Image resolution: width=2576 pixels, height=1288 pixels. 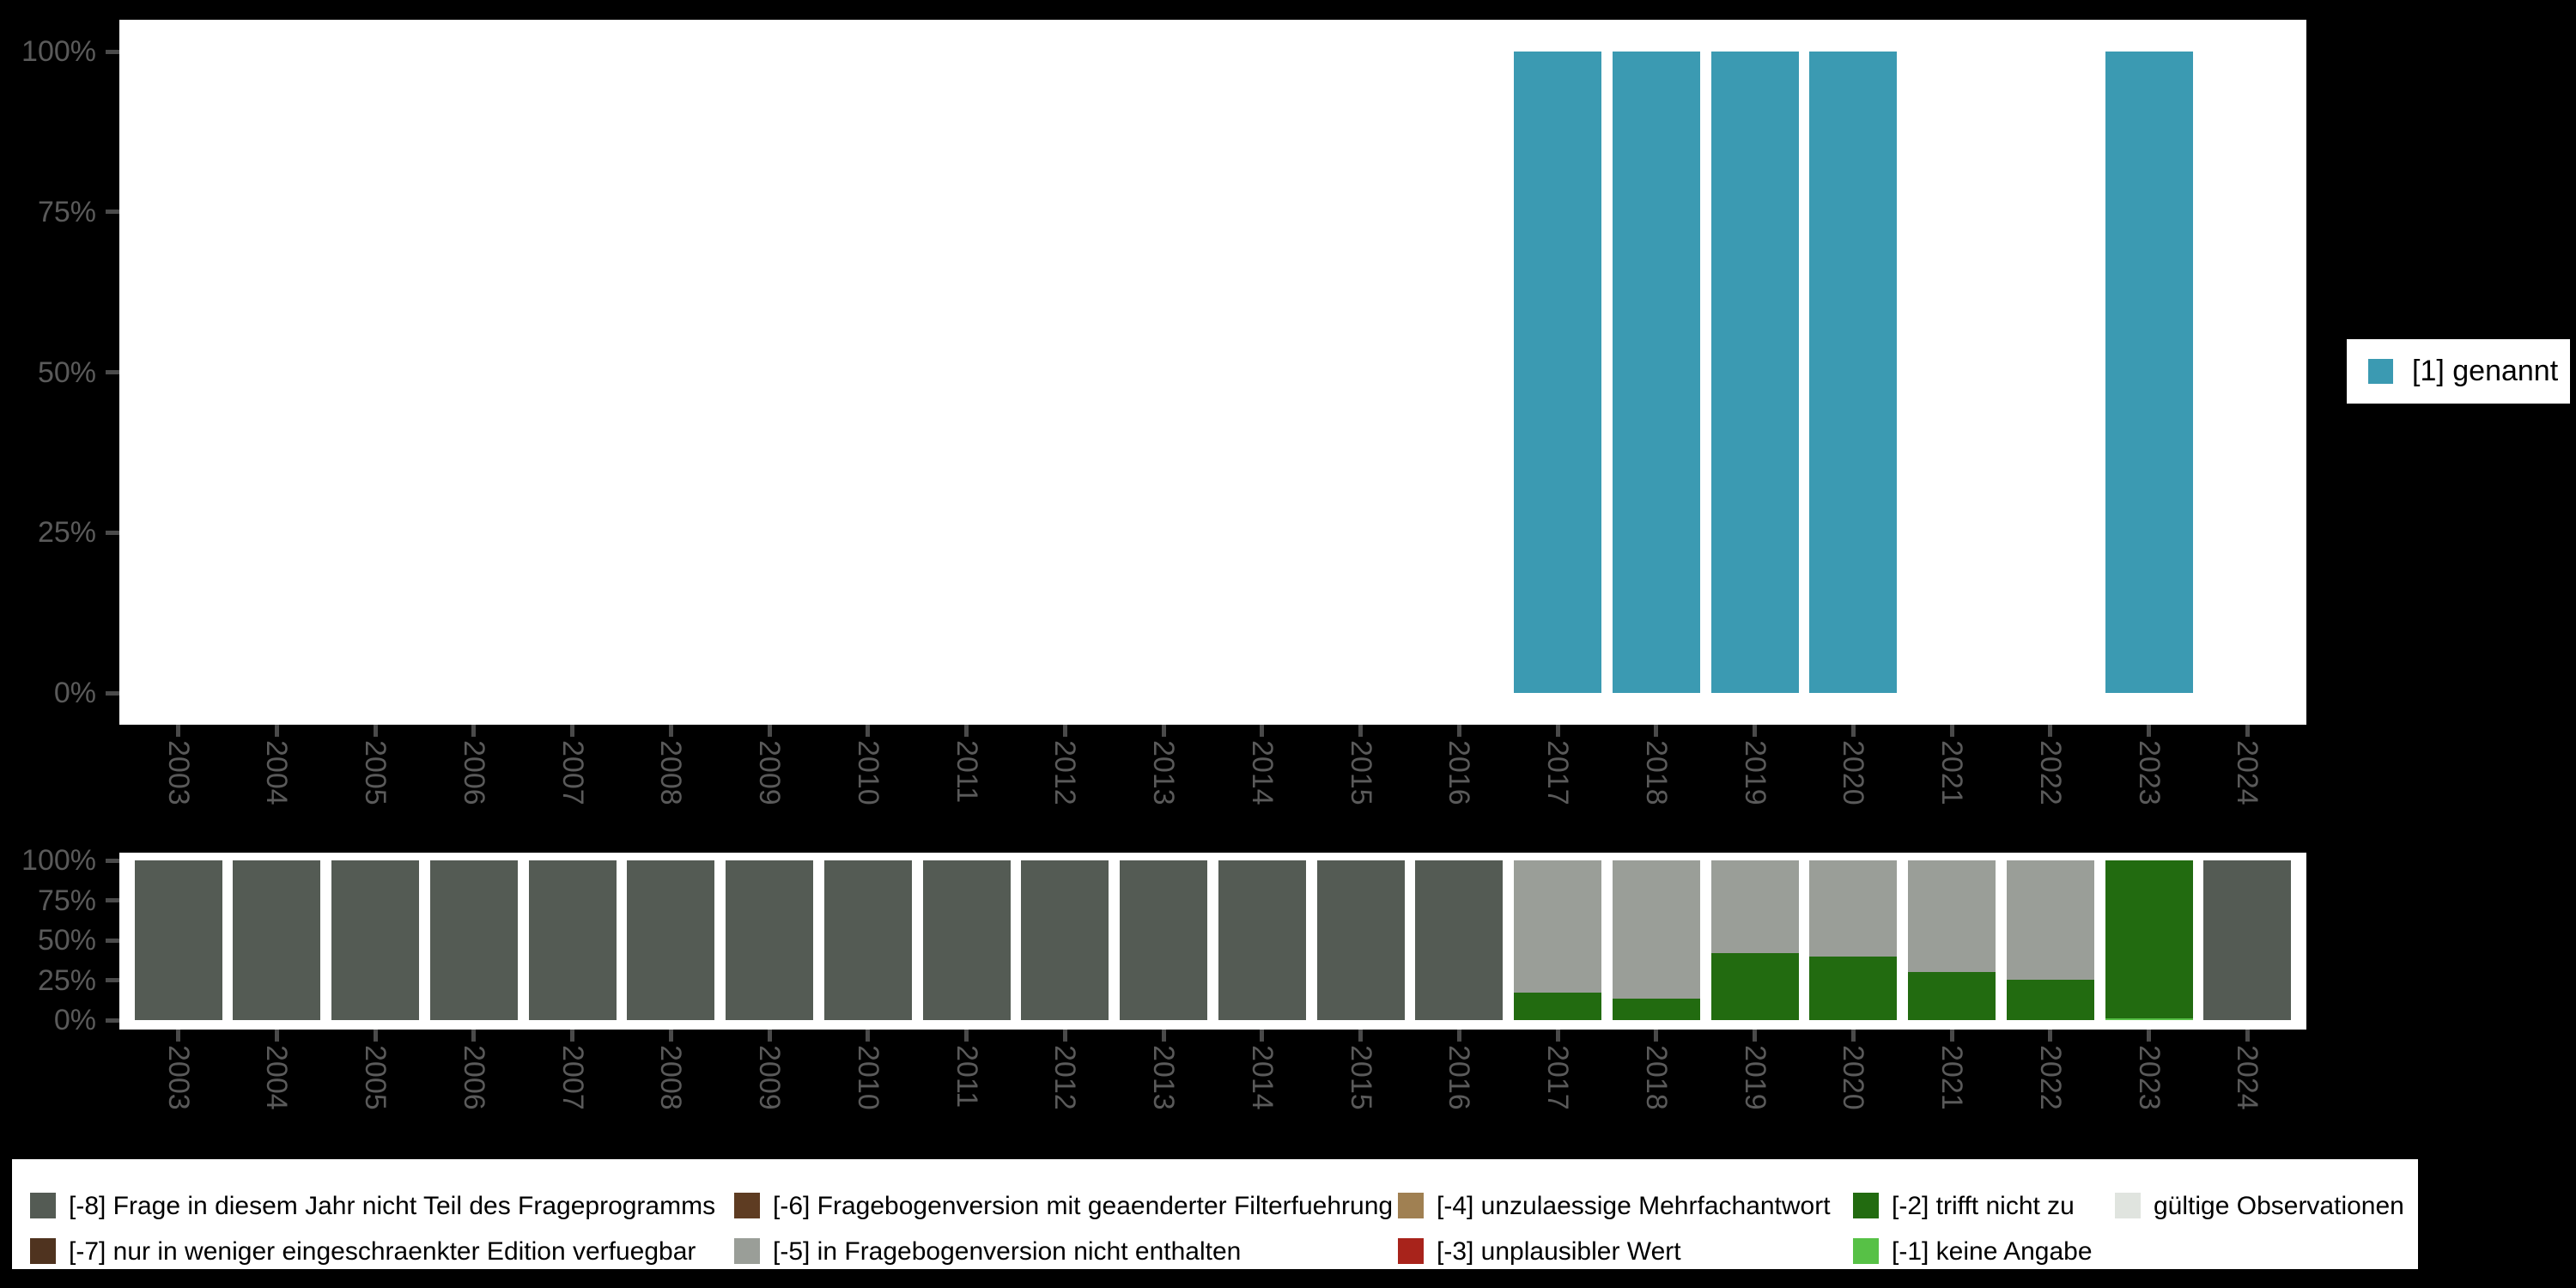 I want to click on x-tick-label-2014: 2014, so click(x=1262, y=1078).